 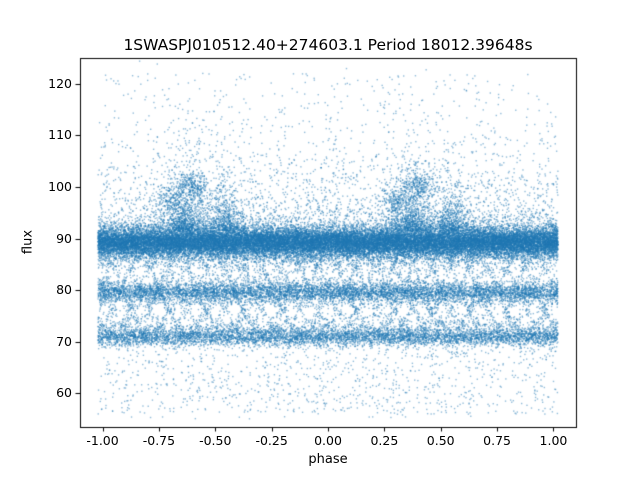 I want to click on y-tick-label: 120, so click(x=60, y=83).